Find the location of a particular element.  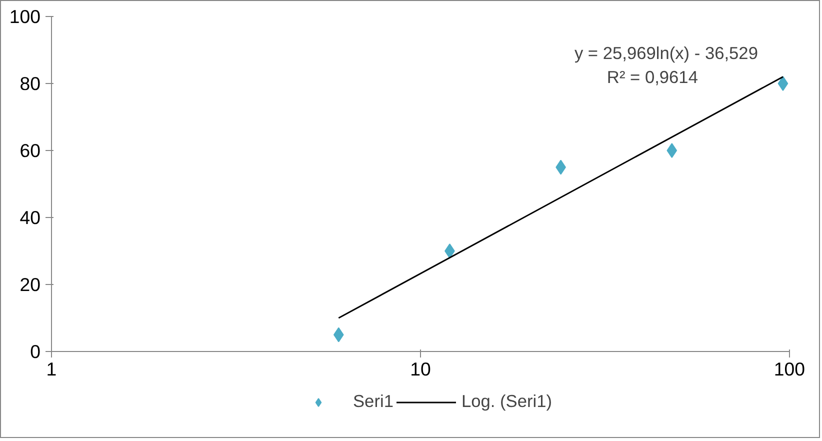

y-tick-label: 0 is located at coordinates (35, 351).